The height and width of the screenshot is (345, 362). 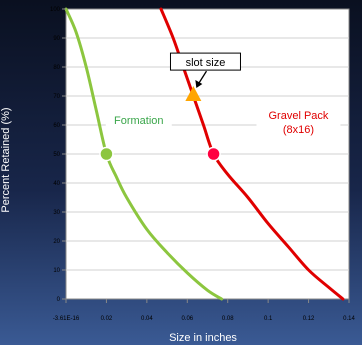 What do you see at coordinates (56, 97) in the screenshot?
I see `y-tick-label-70: 70` at bounding box center [56, 97].